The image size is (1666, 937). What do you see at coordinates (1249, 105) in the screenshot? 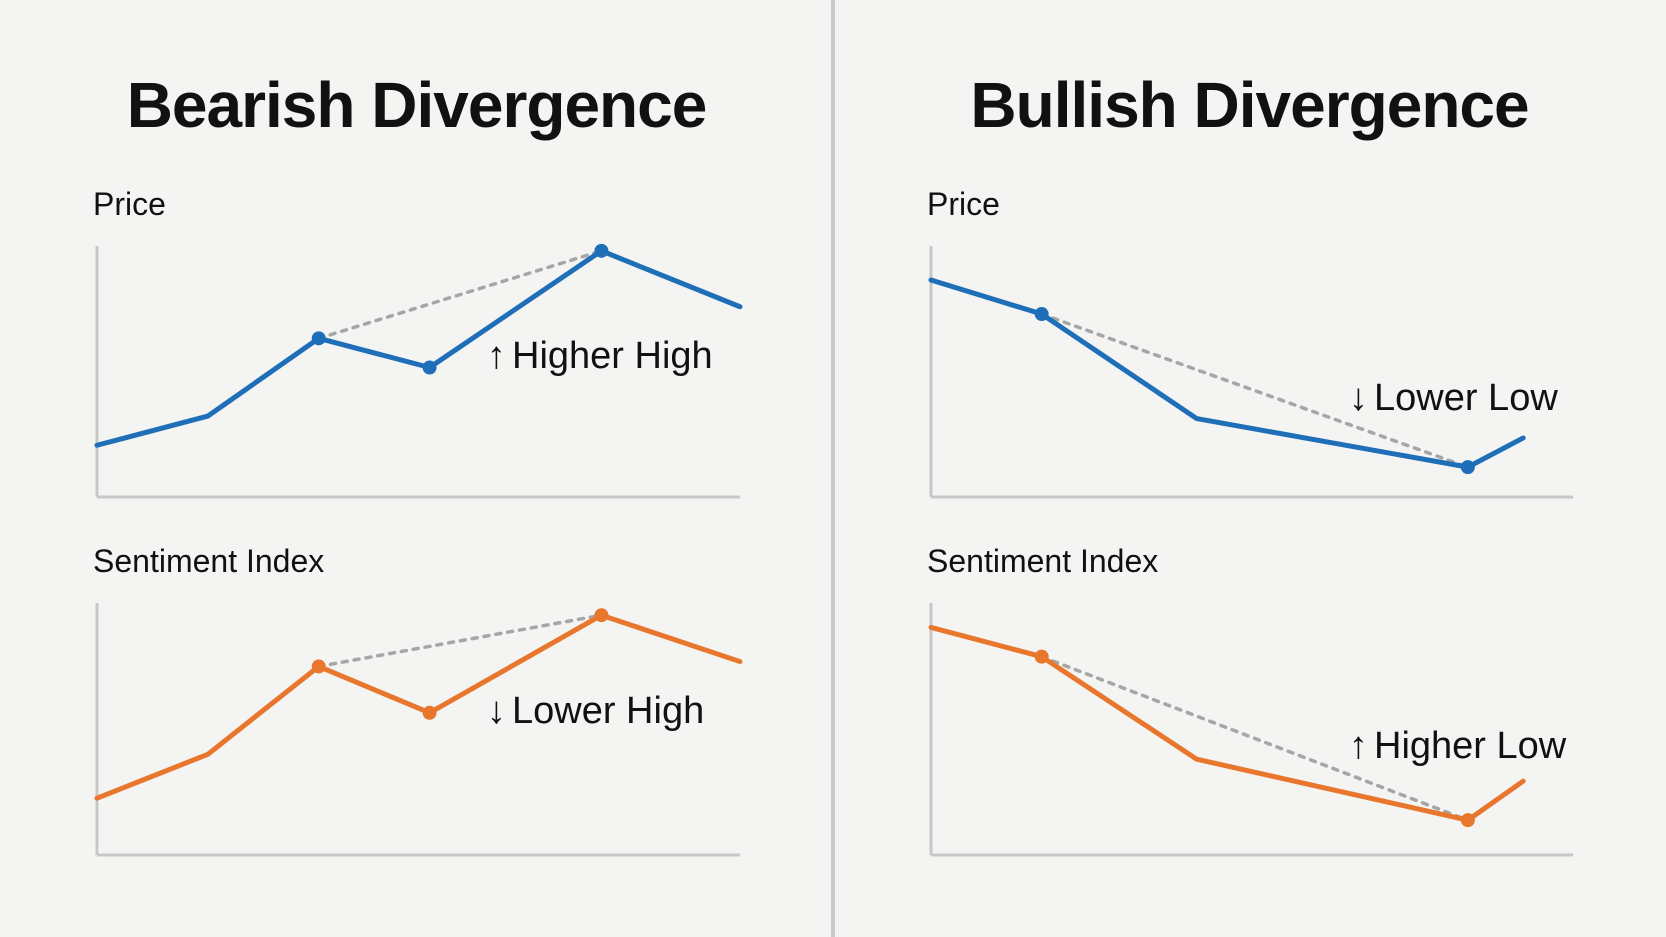
I see `bullish-panel-title: Bullish Divergence` at bounding box center [1249, 105].